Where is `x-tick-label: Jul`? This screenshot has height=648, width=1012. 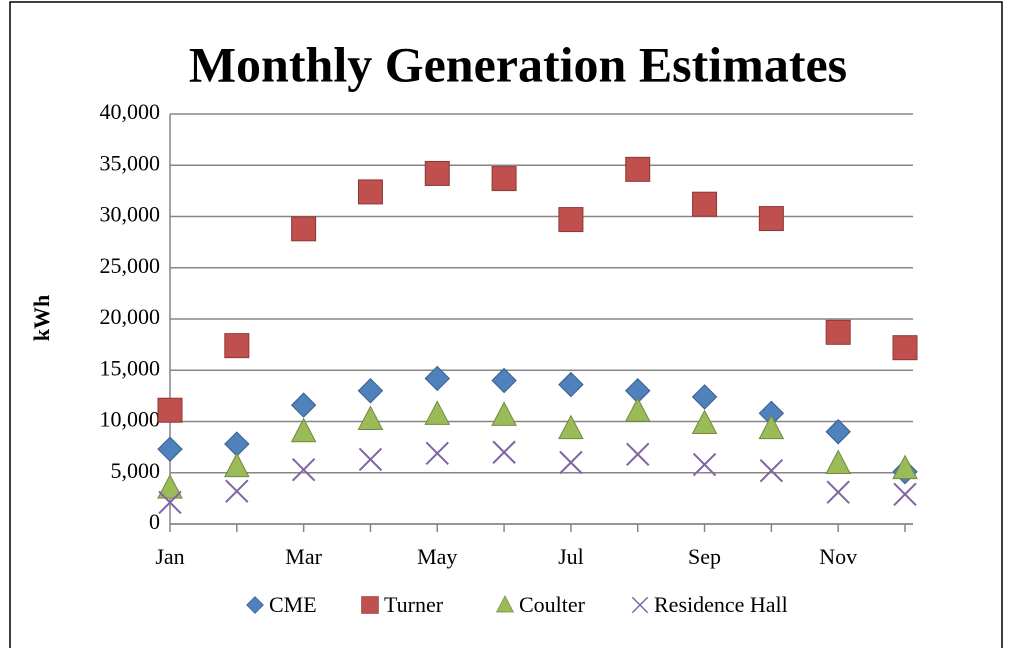 x-tick-label: Jul is located at coordinates (571, 556).